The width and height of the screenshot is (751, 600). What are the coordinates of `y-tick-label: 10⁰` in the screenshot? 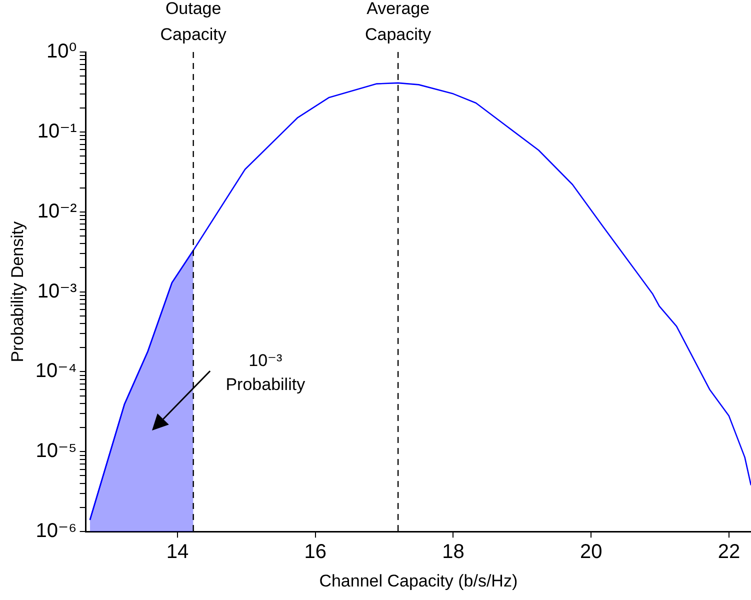 It's located at (61, 51).